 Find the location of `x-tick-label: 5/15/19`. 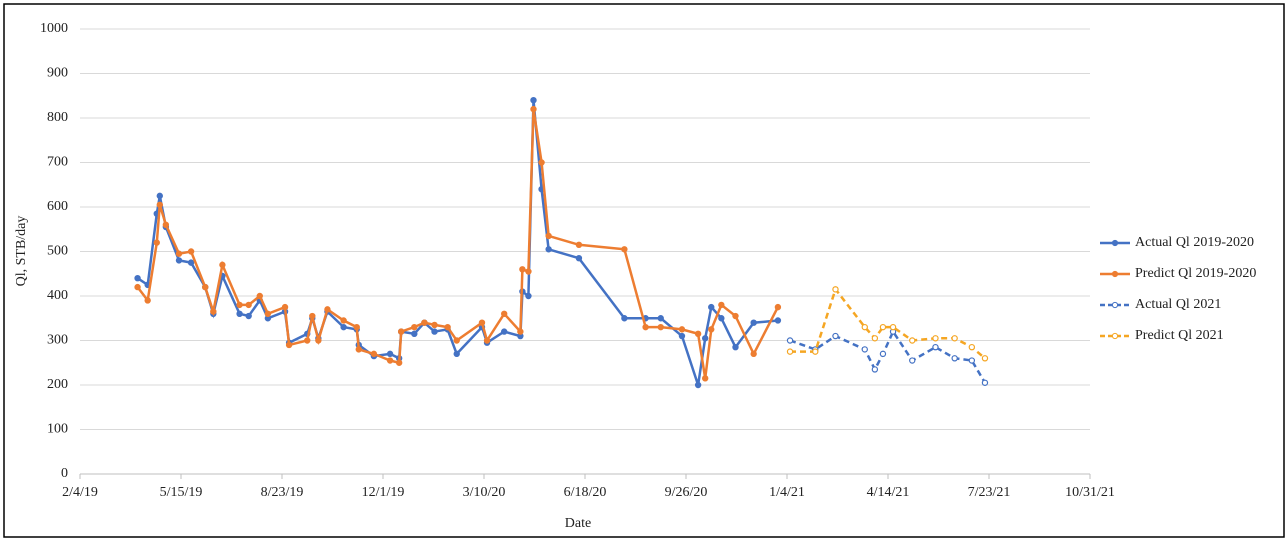

x-tick-label: 5/15/19 is located at coordinates (181, 492).